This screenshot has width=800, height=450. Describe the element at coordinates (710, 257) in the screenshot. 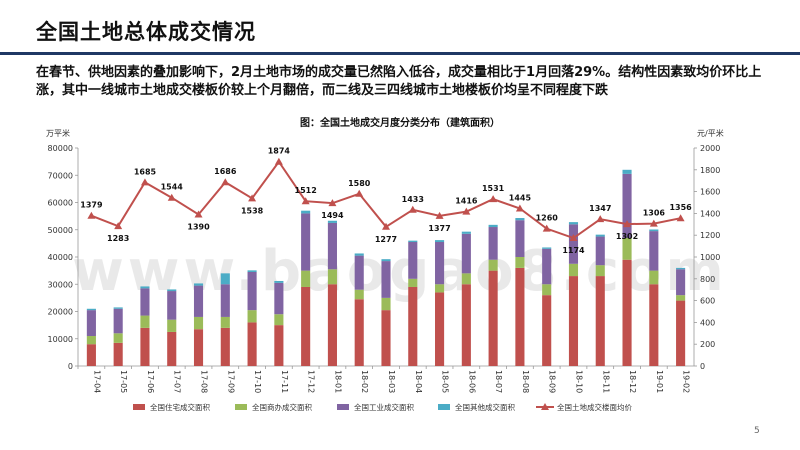

I see `y-right-tick-label: 1000` at that location.